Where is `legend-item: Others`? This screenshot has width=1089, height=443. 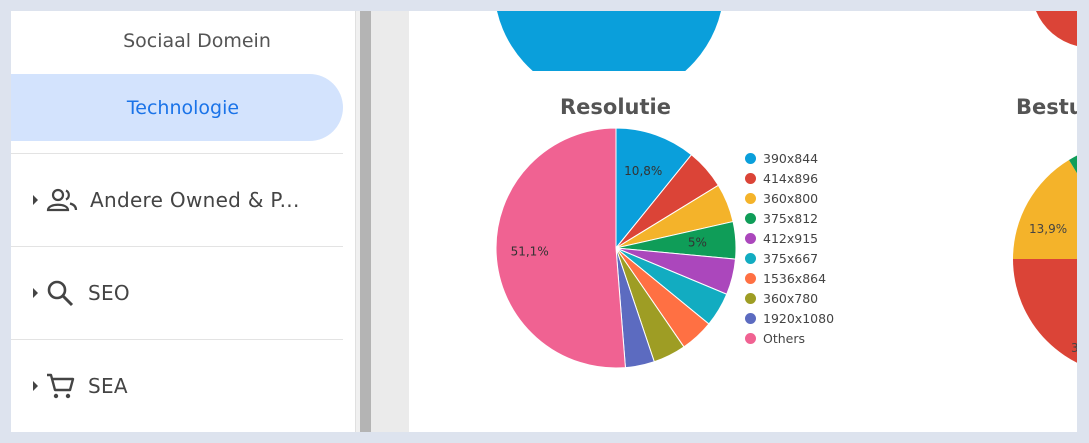 legend-item: Others is located at coordinates (789, 338).